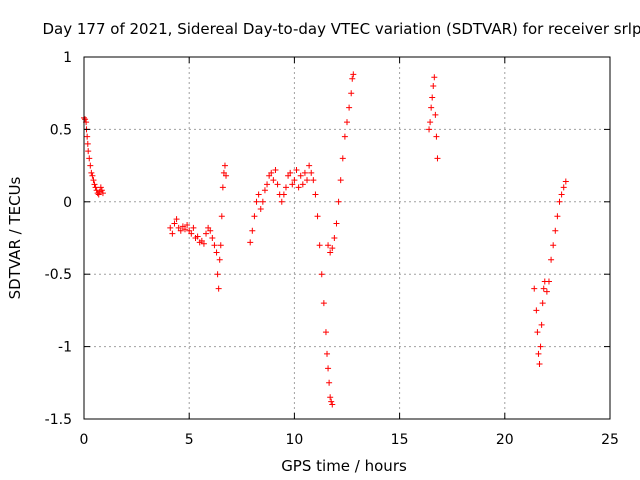  What do you see at coordinates (67, 203) in the screenshot?
I see `y-tick-label: 0` at bounding box center [67, 203].